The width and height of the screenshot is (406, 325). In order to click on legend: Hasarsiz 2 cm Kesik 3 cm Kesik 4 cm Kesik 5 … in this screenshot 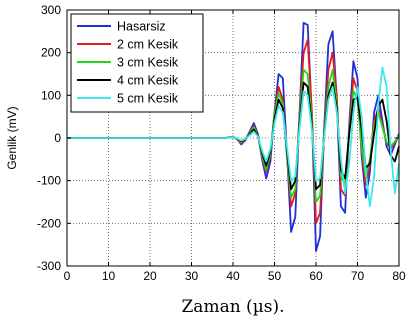, I will do `click(137, 63)`.